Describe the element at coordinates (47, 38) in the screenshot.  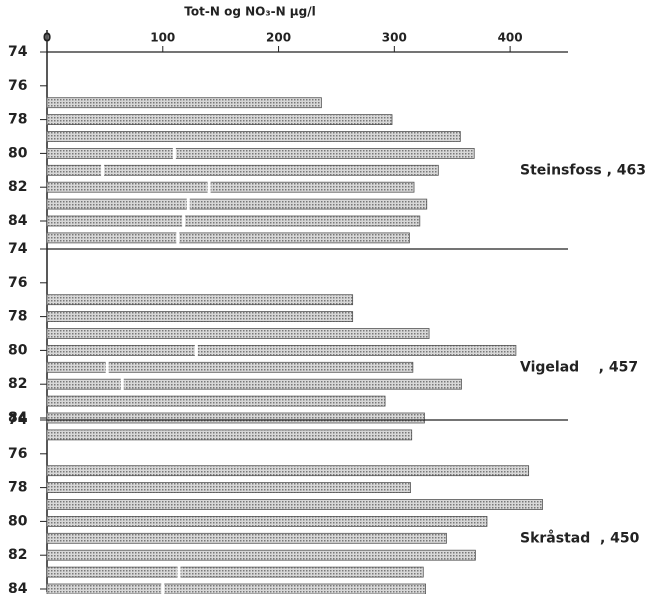
I see `x-tick-label: 0` at that location.